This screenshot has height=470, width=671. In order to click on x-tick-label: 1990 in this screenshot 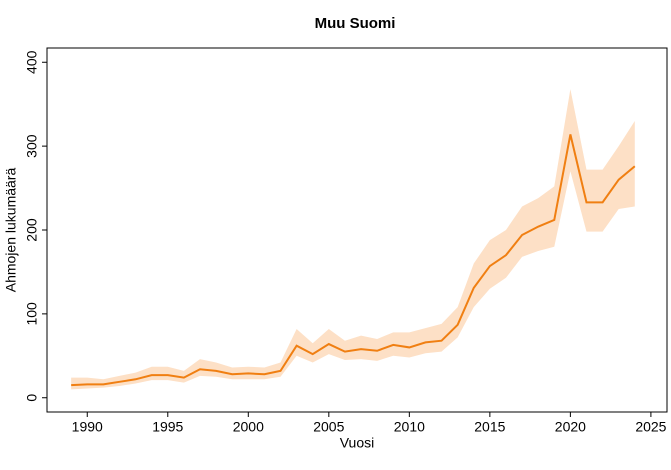, I will do `click(87, 427)`.